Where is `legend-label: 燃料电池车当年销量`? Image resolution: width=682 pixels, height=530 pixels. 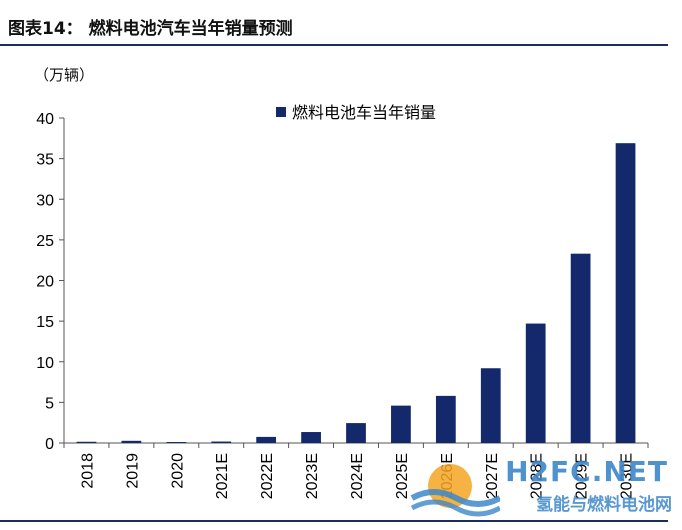 legend-label: 燃料电池车当年销量 is located at coordinates (364, 112).